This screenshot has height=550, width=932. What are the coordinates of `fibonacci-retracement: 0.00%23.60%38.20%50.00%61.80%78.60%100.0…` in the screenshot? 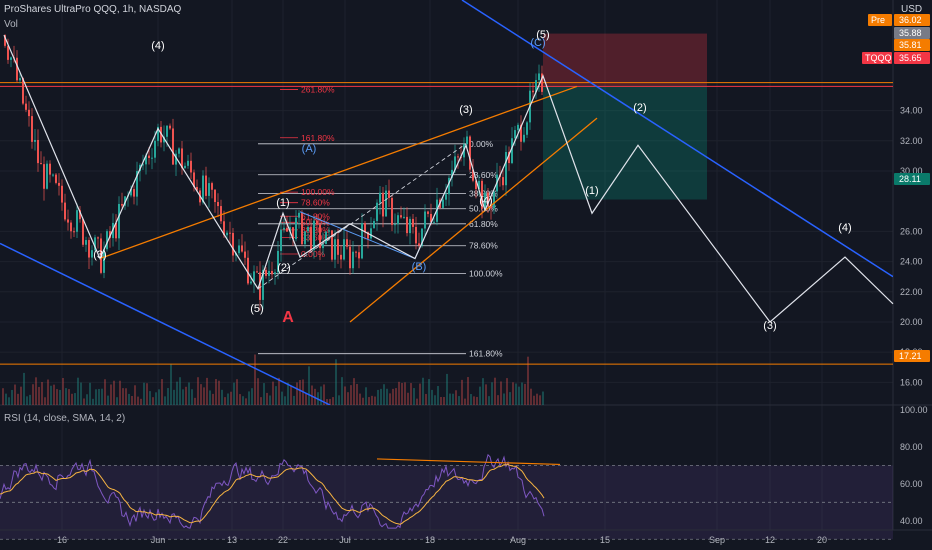 It's located at (380, 221).